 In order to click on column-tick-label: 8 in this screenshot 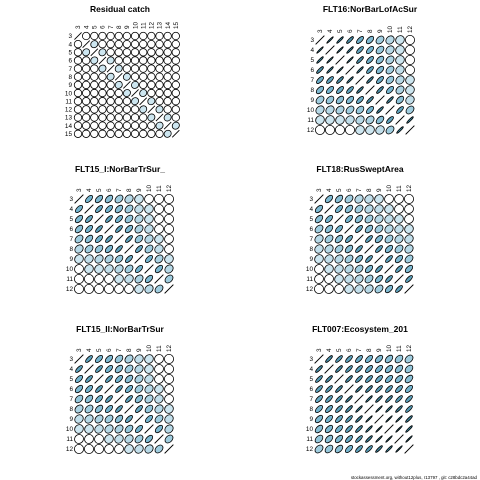, I will do `click(129, 350)`.